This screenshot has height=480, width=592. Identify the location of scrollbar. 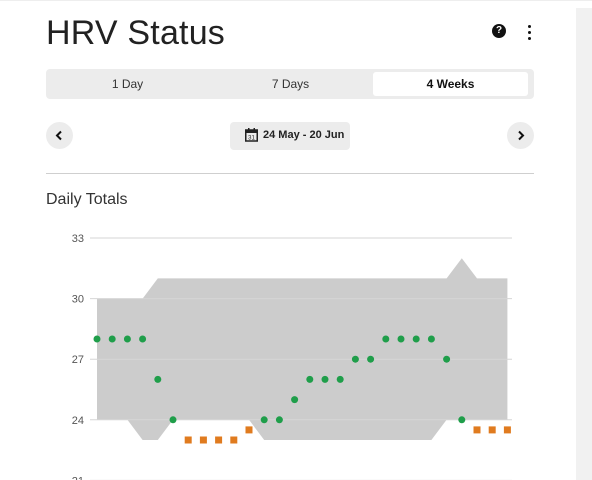
(584, 244).